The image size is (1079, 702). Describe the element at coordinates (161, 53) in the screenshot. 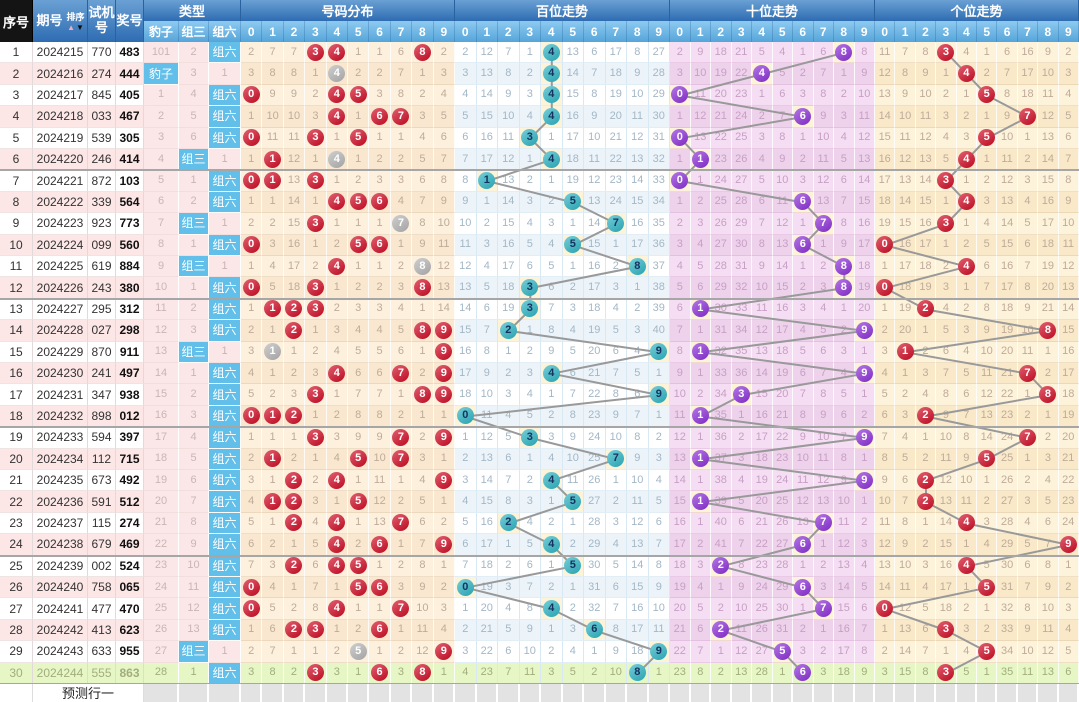

I see `type-miss-cell: 101` at that location.